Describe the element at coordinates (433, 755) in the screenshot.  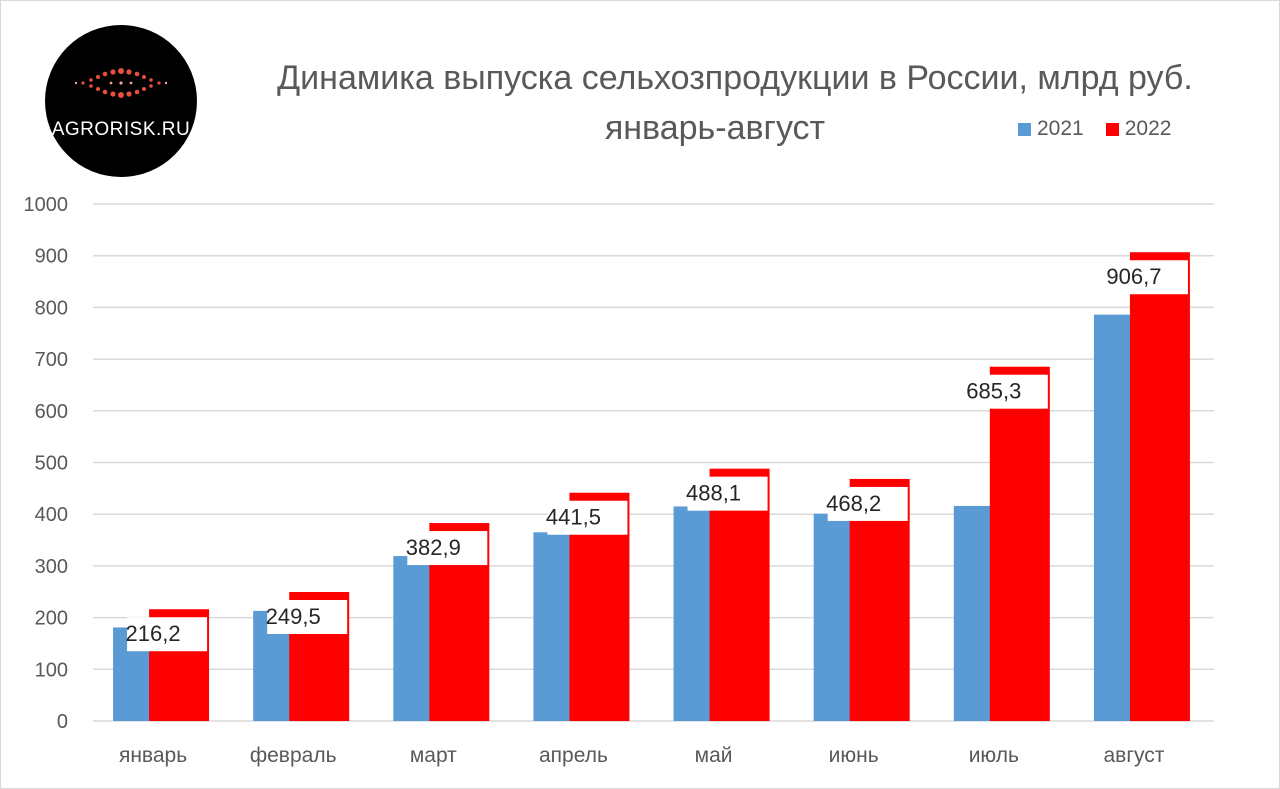
I see `x-tick-label: март` at that location.